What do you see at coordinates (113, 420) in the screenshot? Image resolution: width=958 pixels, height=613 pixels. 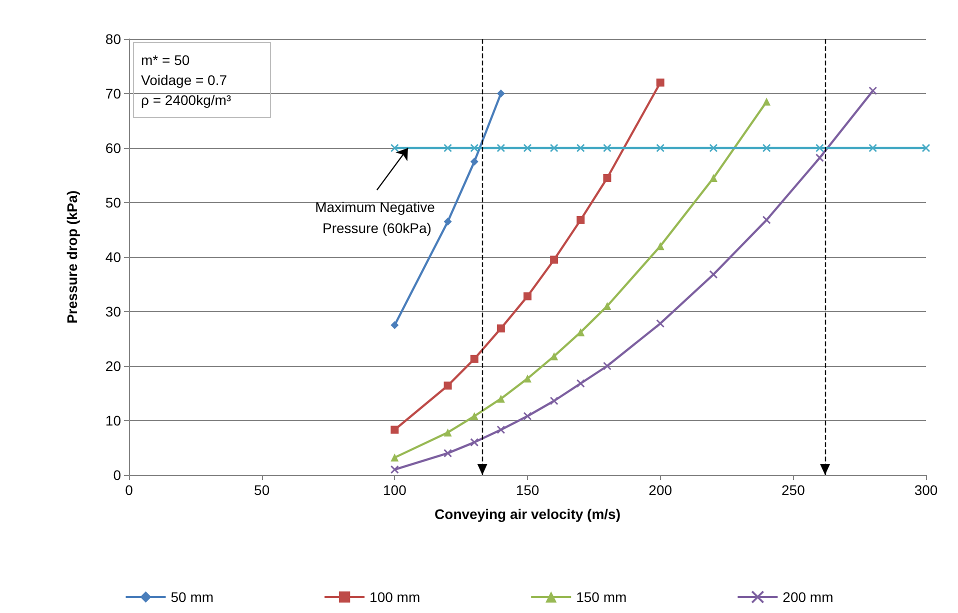 I see `y-tick-label: 10` at bounding box center [113, 420].